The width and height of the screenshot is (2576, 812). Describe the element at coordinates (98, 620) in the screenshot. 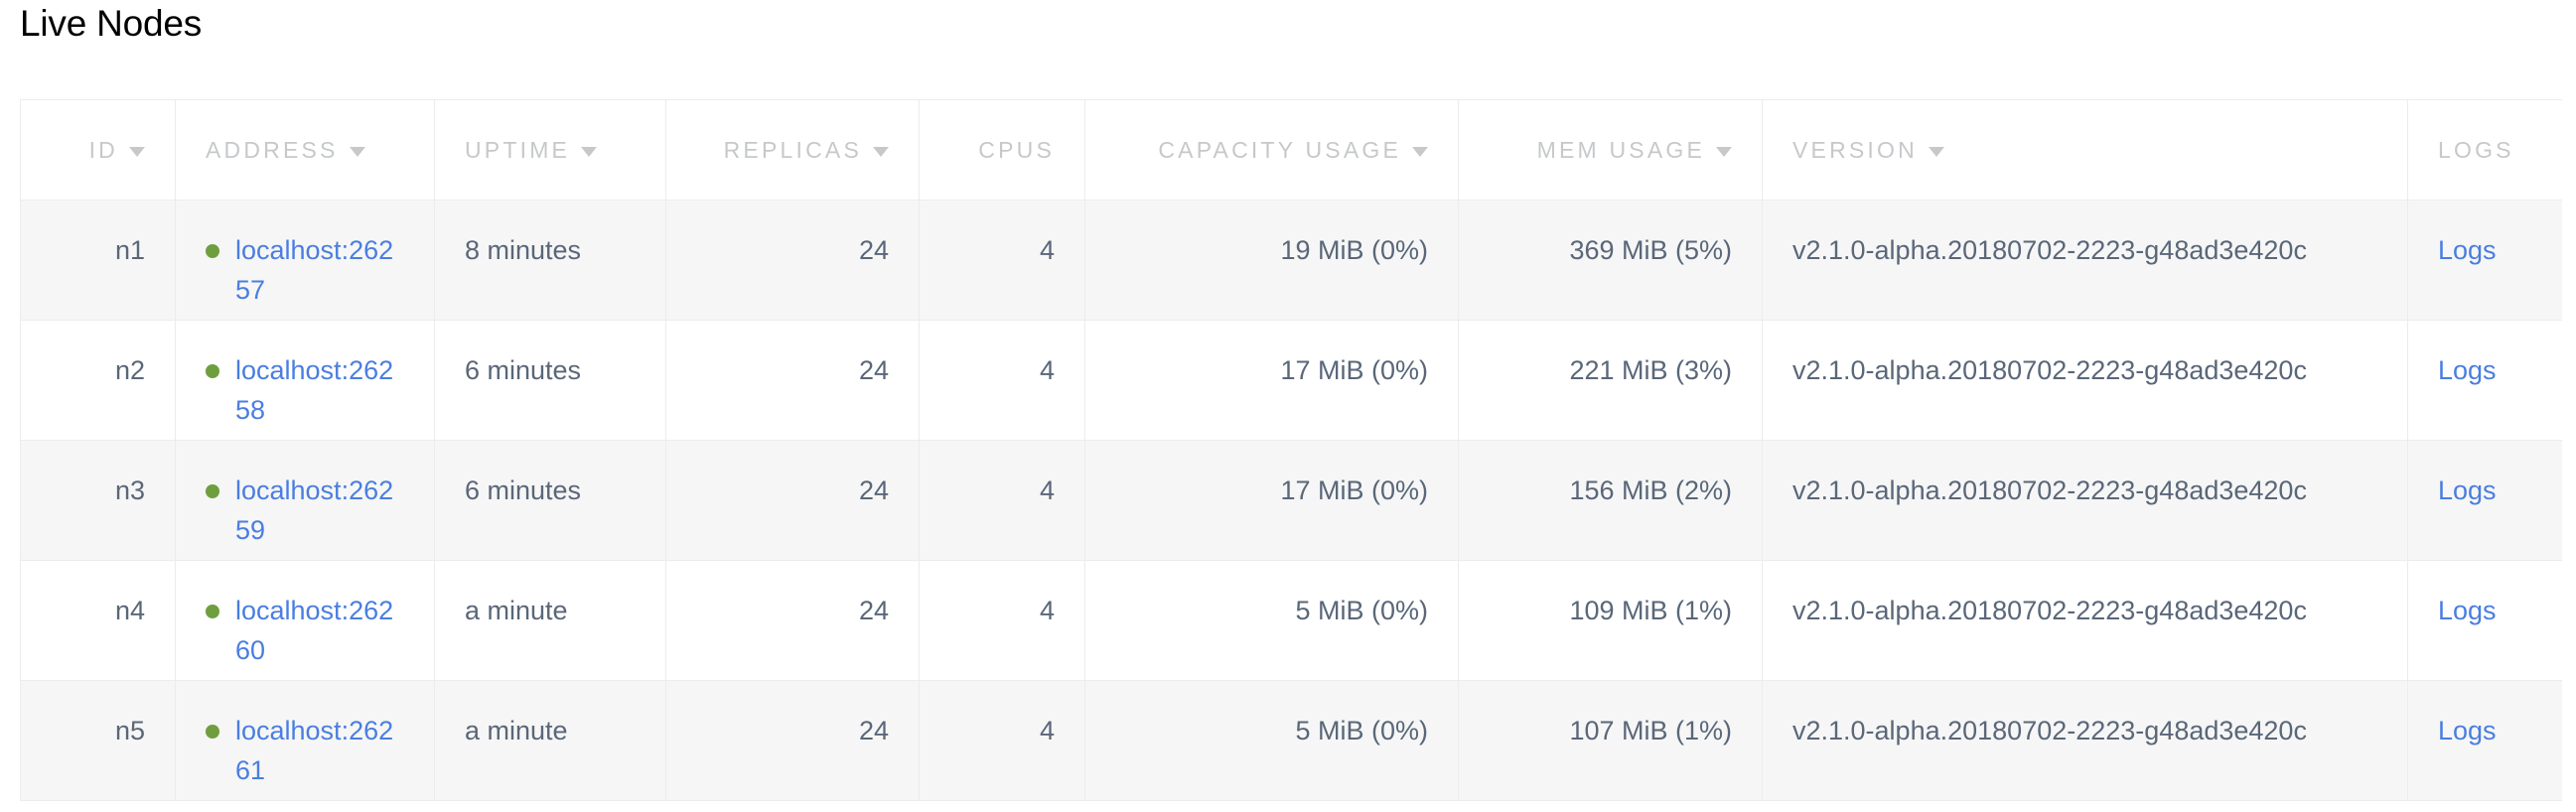

I see `cell-id: n4` at that location.